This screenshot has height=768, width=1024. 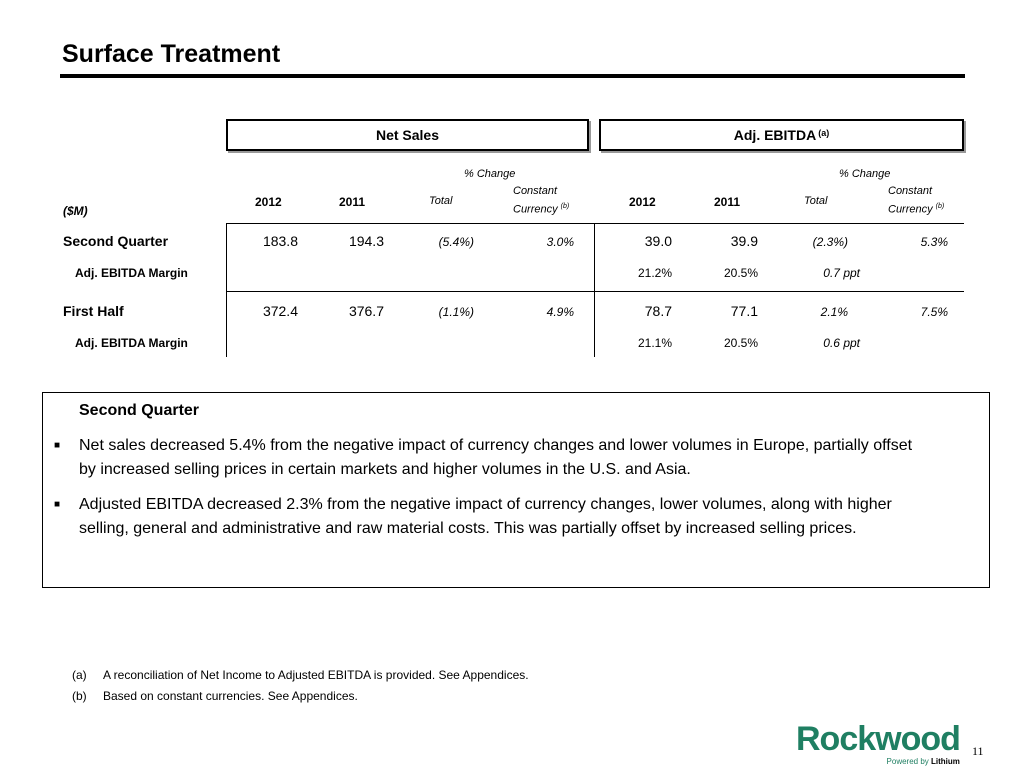 I want to click on h1-margin-2011: 20.5%, so click(x=740, y=343).